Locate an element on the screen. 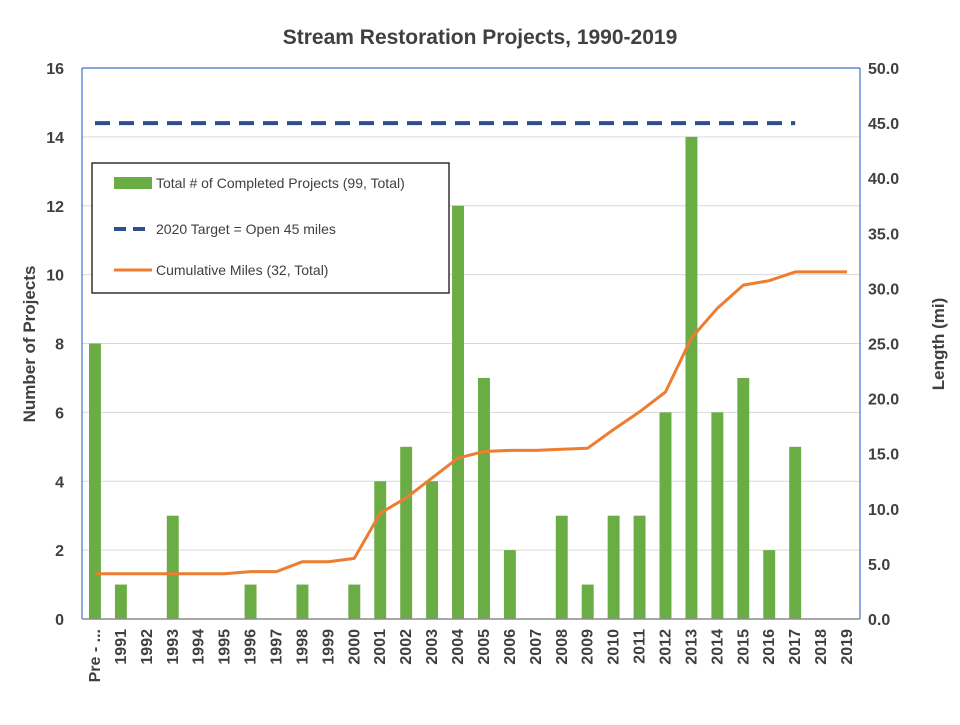 This screenshot has width=960, height=725. x-tick-label: 2016 is located at coordinates (769, 647).